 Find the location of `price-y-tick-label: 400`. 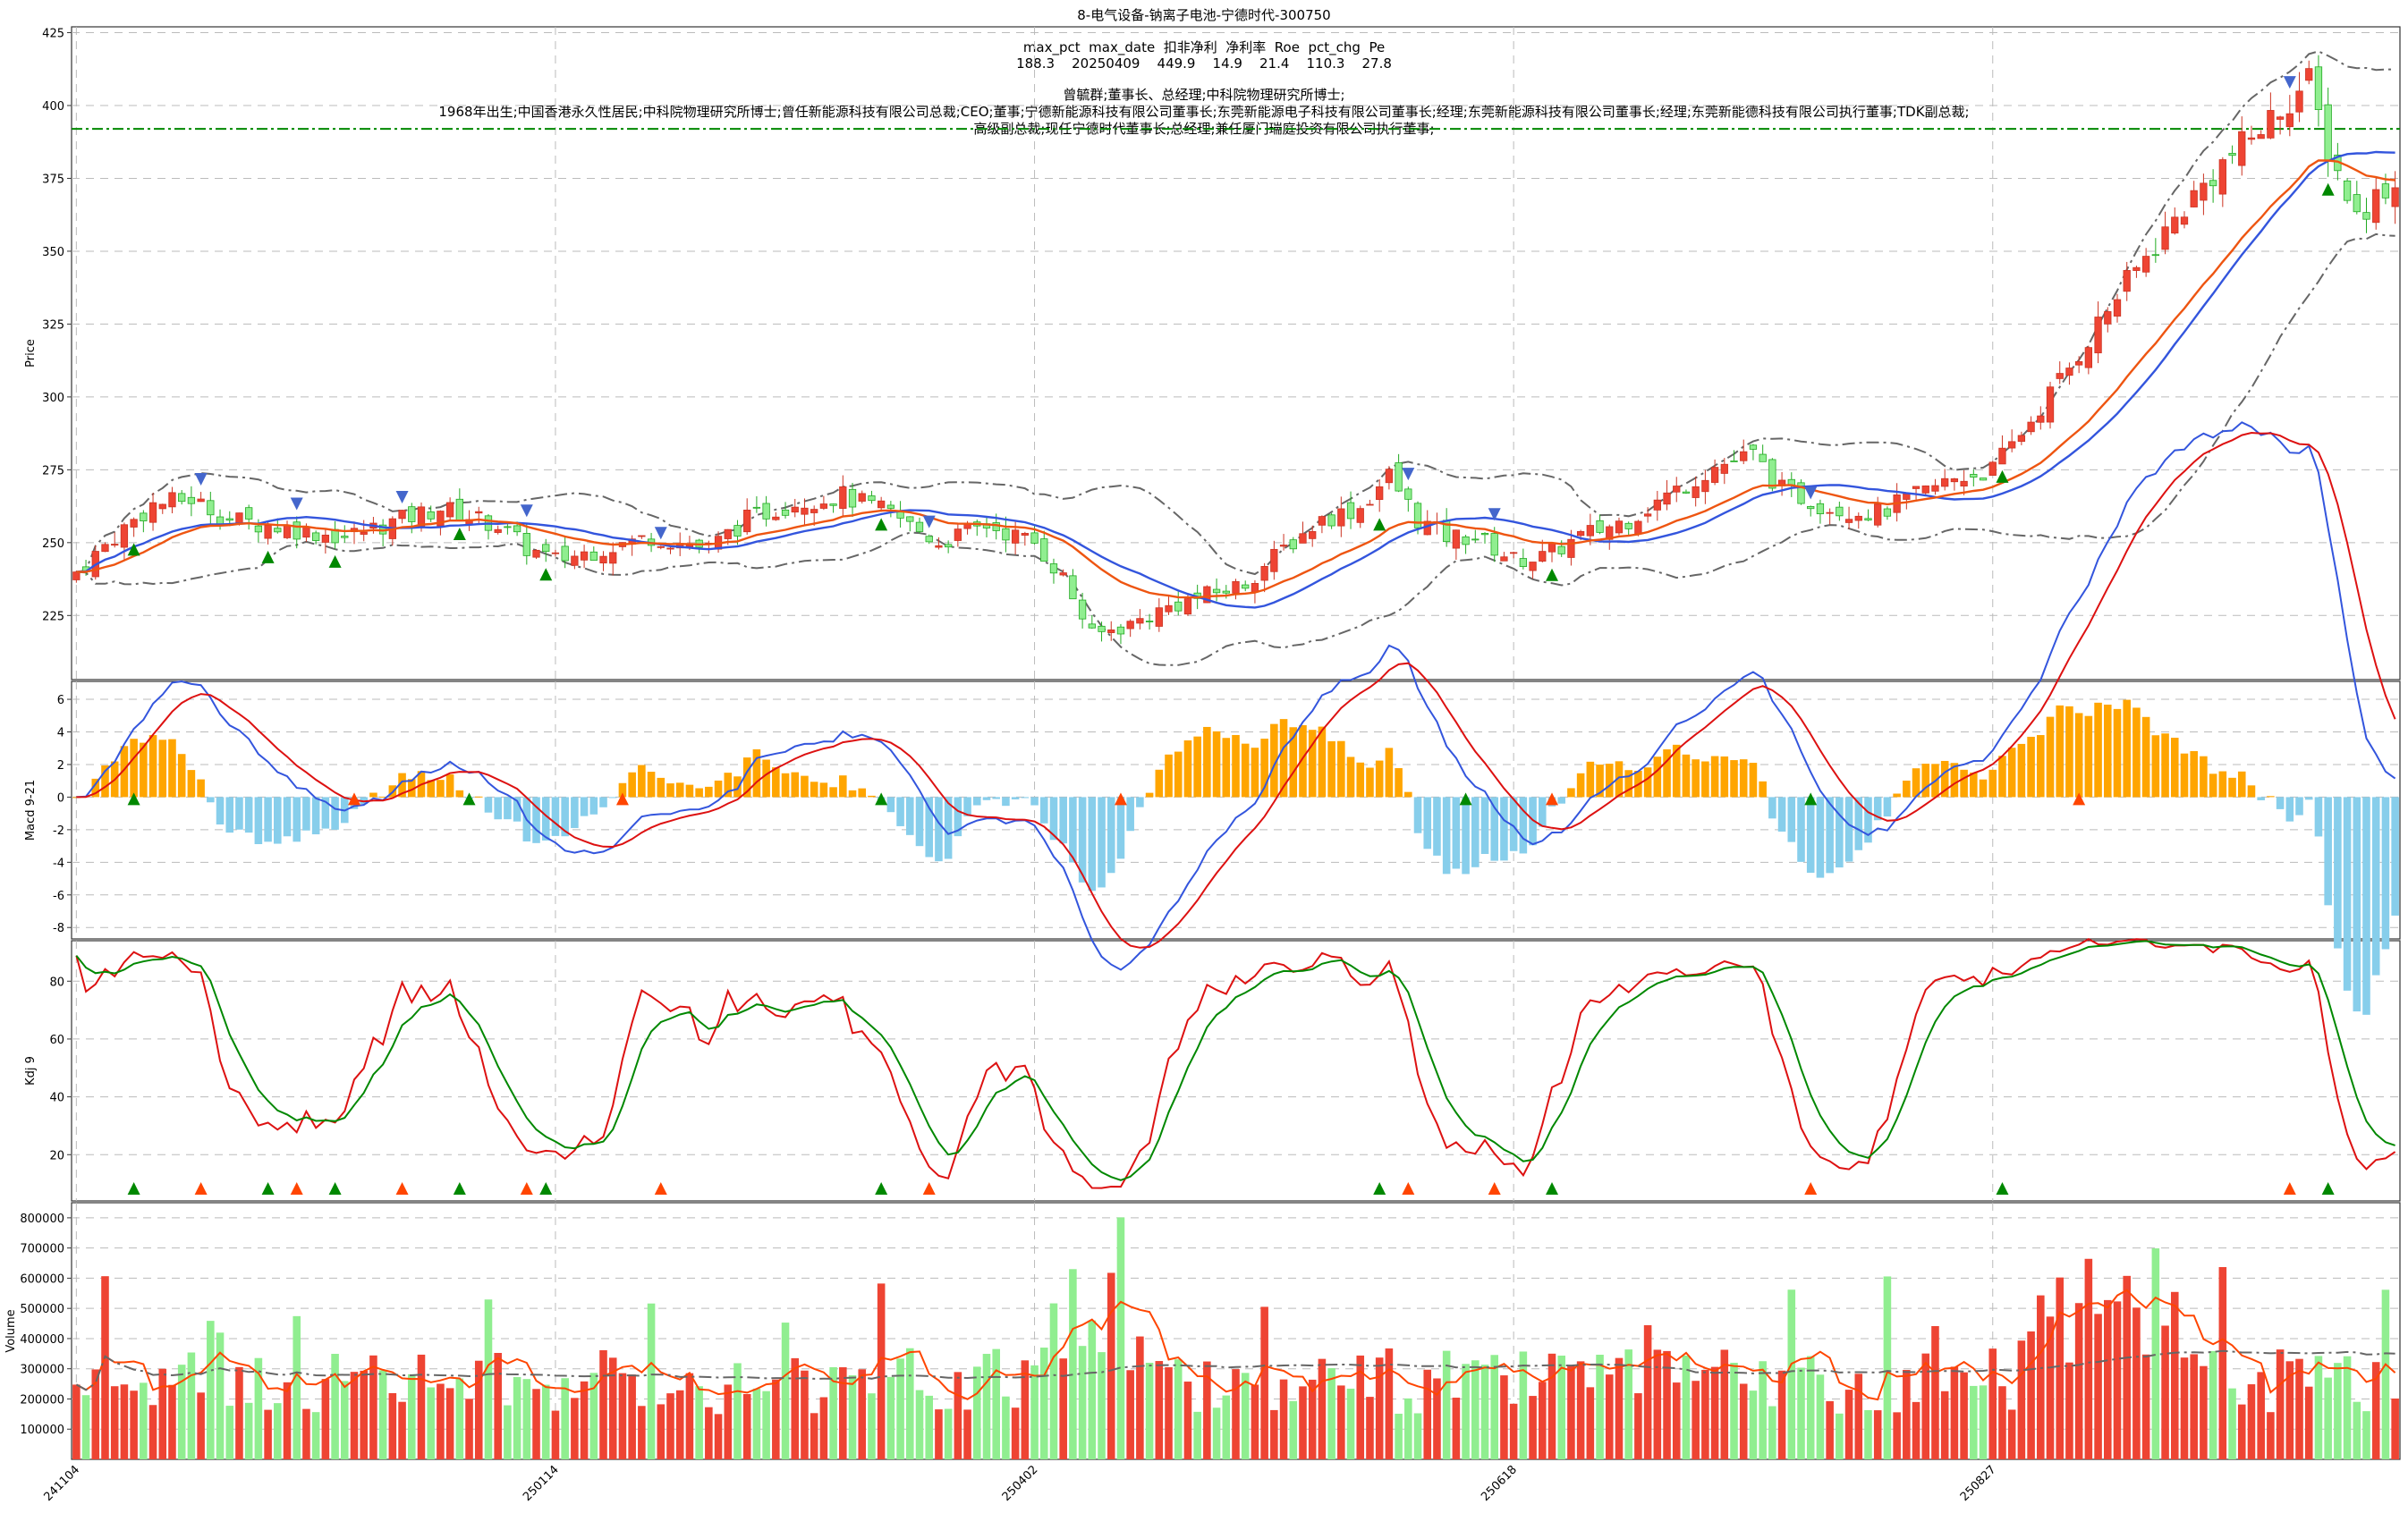

price-y-tick-label: 400 is located at coordinates (53, 107).